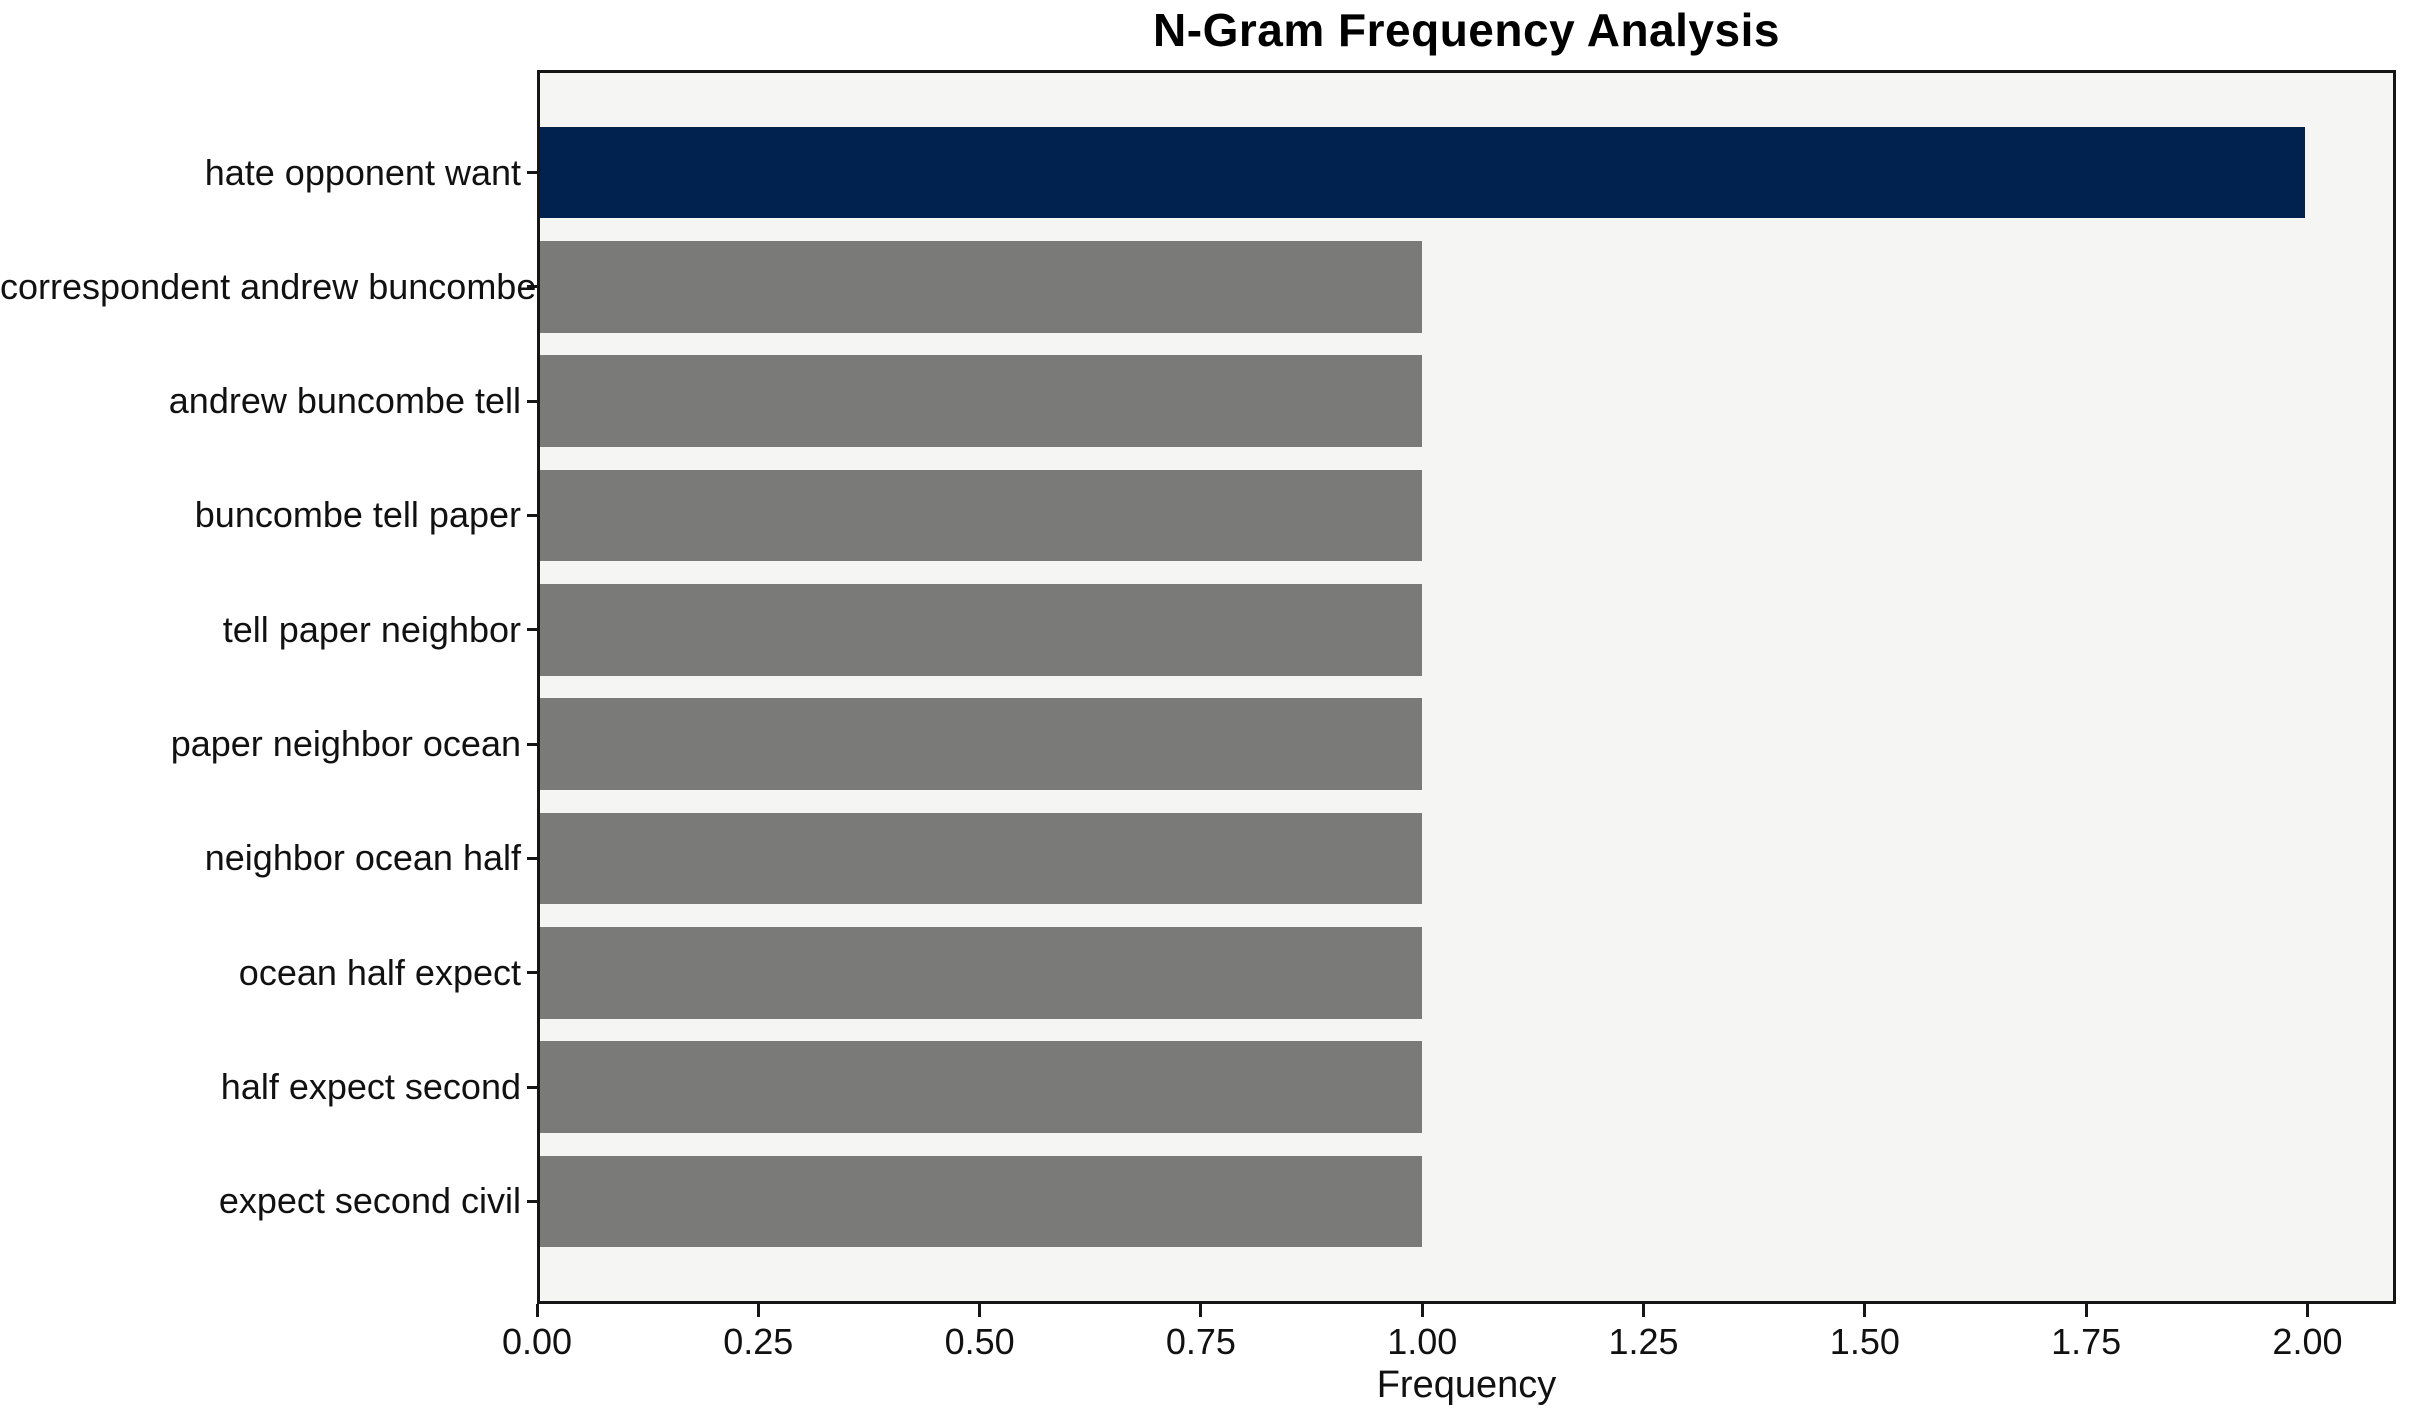 The image size is (2416, 1414). What do you see at coordinates (344, 401) in the screenshot?
I see `y-tick-label: andrew buncombe tell` at bounding box center [344, 401].